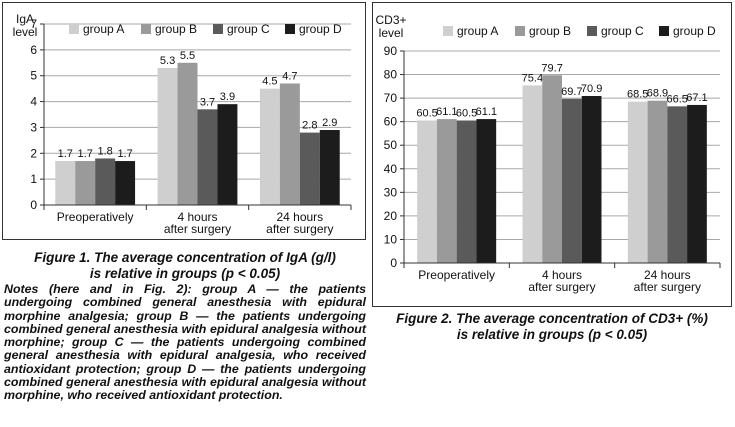 Image resolution: width=735 pixels, height=427 pixels. What do you see at coordinates (320, 29) in the screenshot?
I see `legend-label: group D` at bounding box center [320, 29].